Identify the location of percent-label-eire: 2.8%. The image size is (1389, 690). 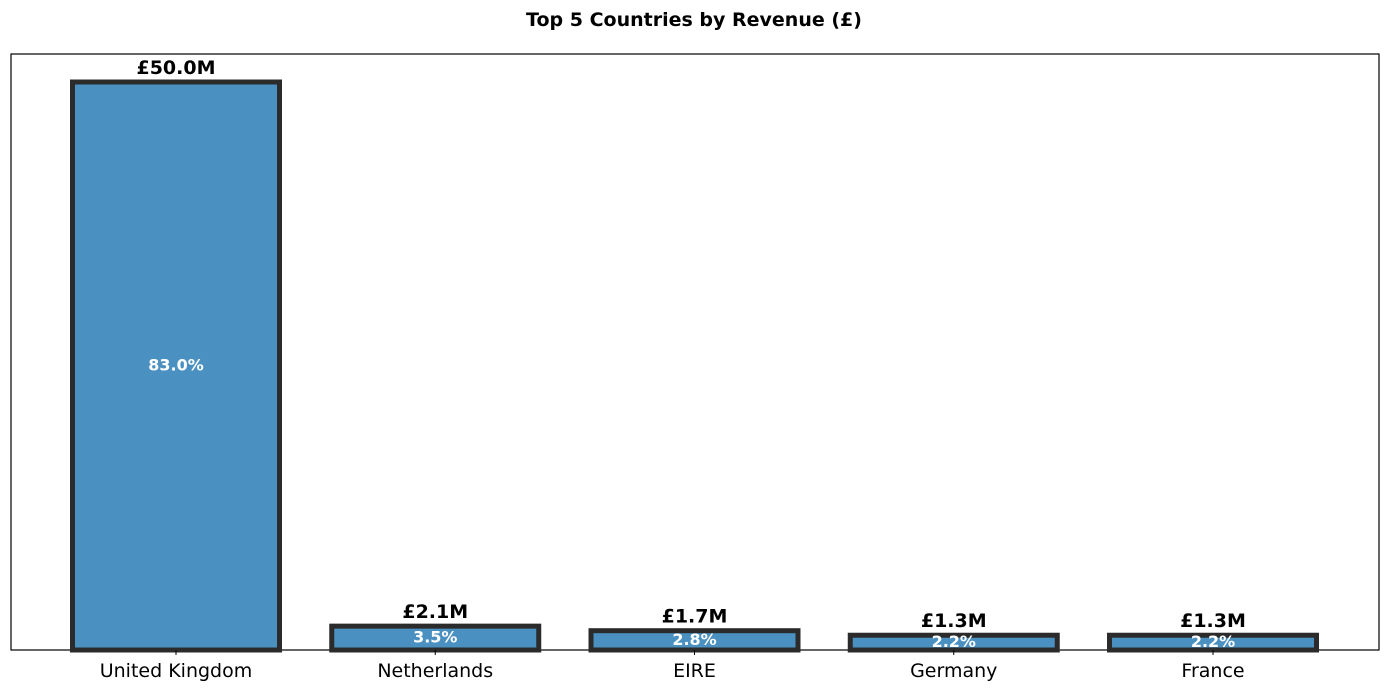
(694, 639).